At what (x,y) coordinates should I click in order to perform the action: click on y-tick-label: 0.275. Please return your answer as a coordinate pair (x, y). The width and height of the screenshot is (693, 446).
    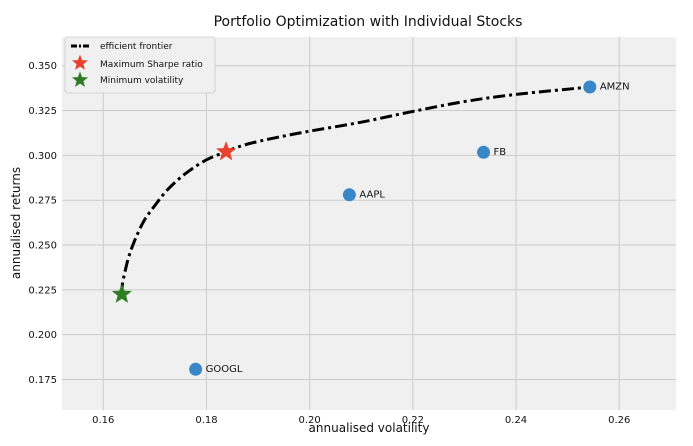
    Looking at the image, I should click on (42, 201).